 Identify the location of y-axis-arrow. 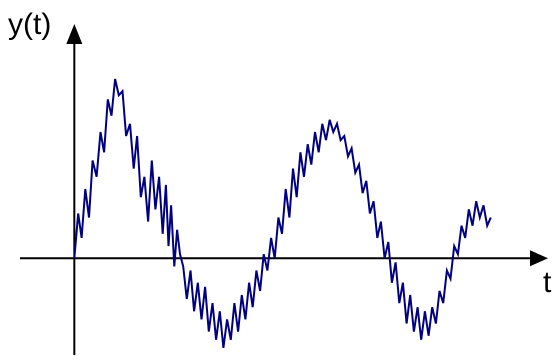
(74, 34).